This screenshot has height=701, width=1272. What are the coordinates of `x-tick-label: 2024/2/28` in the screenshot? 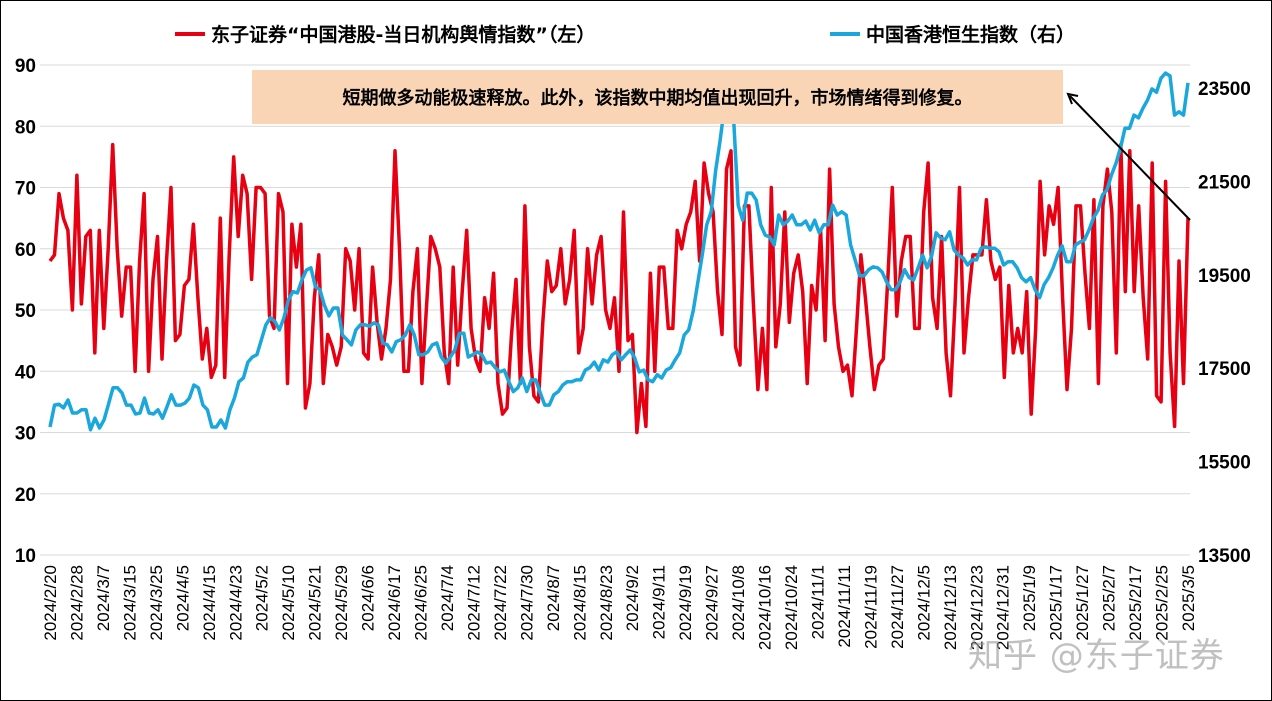 It's located at (76, 603).